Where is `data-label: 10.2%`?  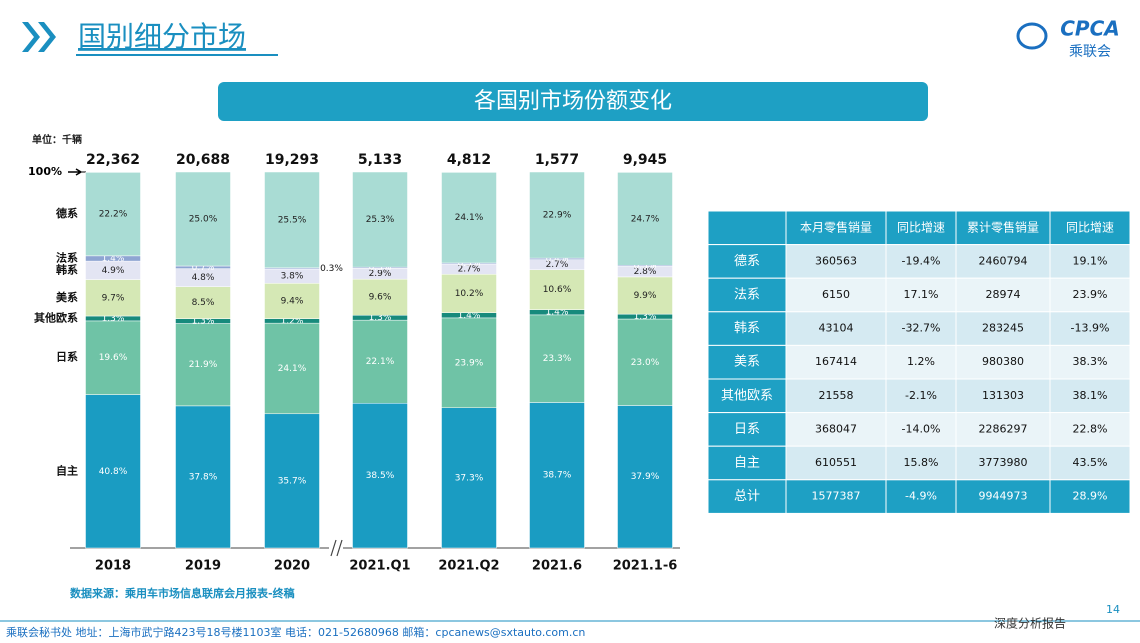 data-label: 10.2% is located at coordinates (469, 294).